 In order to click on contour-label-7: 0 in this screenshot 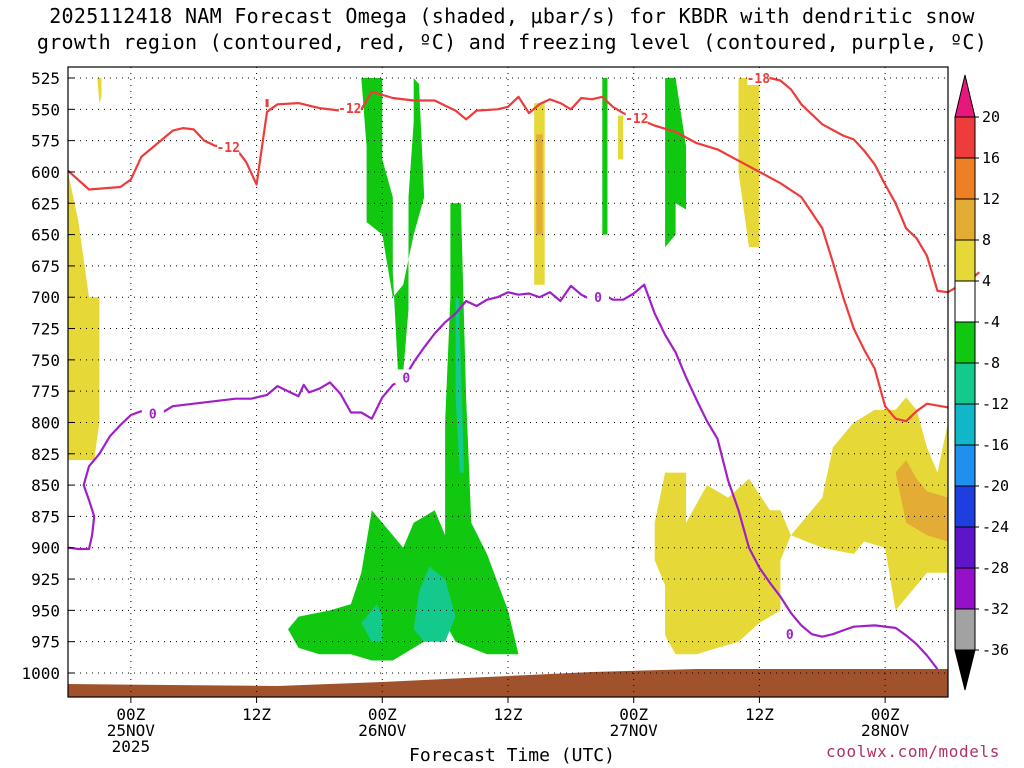, I will do `click(790, 635)`.